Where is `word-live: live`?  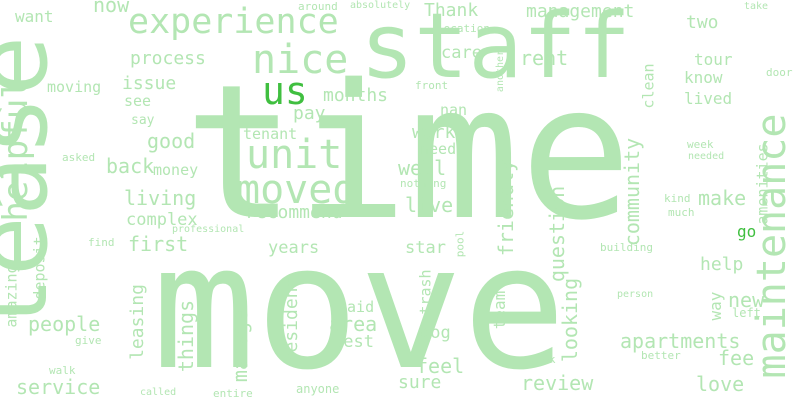 word-live: live is located at coordinates (429, 205).